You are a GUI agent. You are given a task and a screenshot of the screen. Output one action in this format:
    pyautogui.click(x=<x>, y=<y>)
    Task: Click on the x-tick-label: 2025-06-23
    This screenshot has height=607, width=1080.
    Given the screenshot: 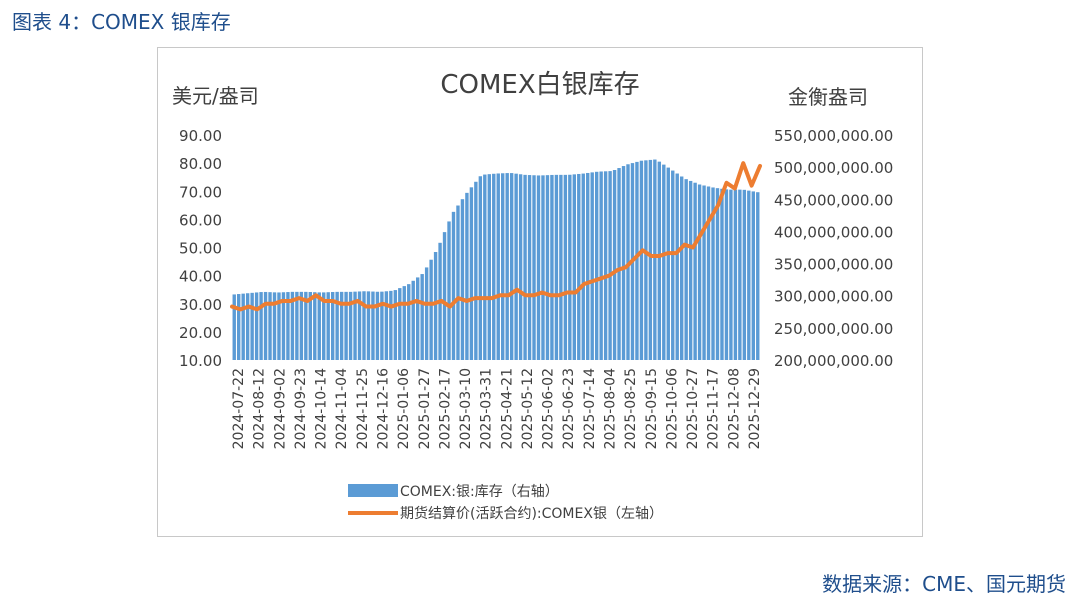 What is the action you would take?
    pyautogui.click(x=569, y=408)
    